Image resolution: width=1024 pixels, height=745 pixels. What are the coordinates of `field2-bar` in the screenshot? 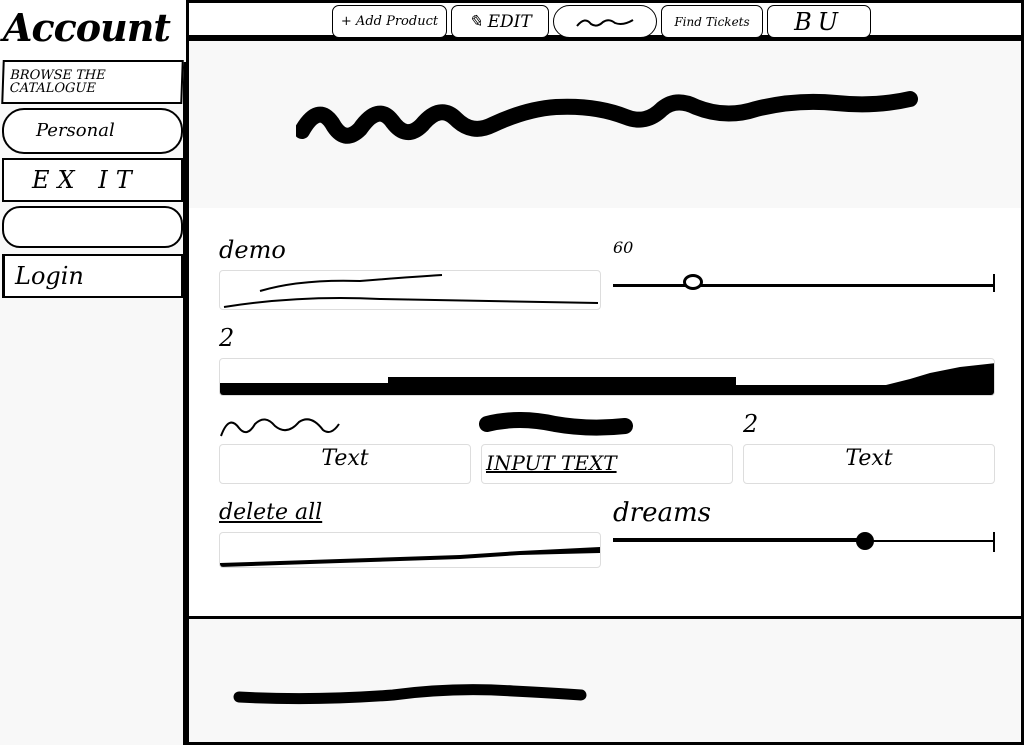 It's located at (607, 379).